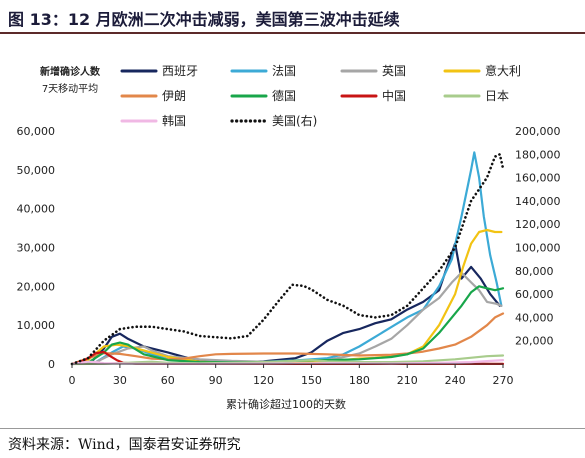  I want to click on y-tick-label: 30,000, so click(36, 248).